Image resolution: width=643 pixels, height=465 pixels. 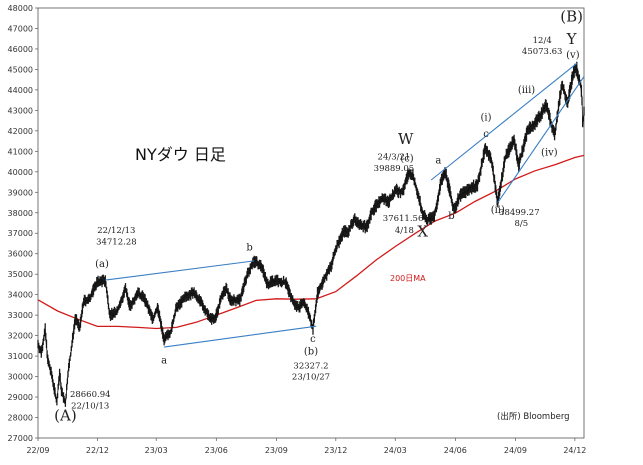 What do you see at coordinates (20, 192) in the screenshot?
I see `y-tick-label: 39000` at bounding box center [20, 192].